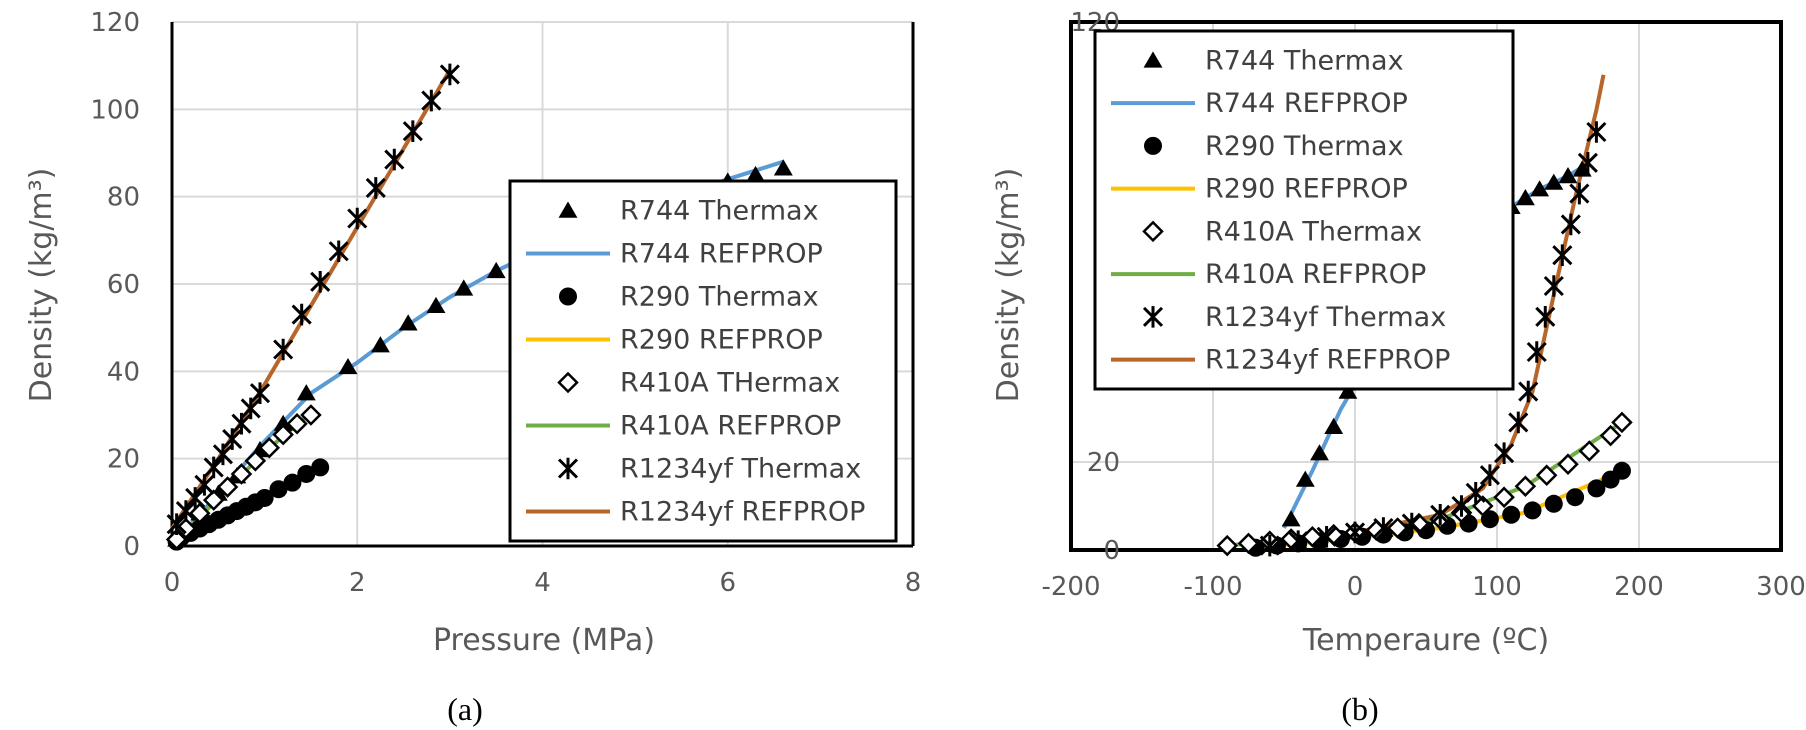 This screenshot has width=1806, height=730. What do you see at coordinates (913, 583) in the screenshot?
I see `x-tick-label: 8` at bounding box center [913, 583].